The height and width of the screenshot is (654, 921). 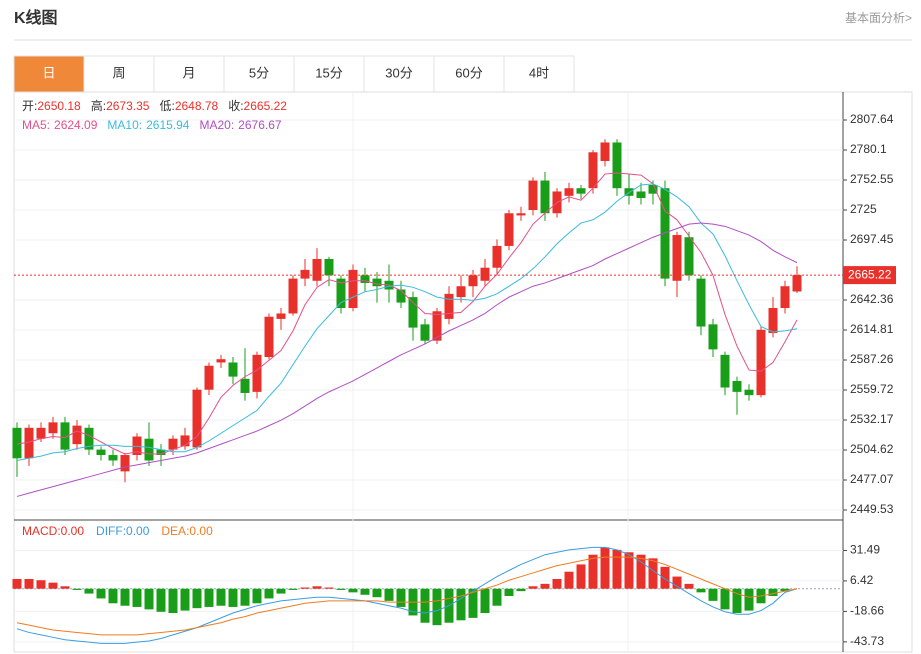 What do you see at coordinates (59, 106) in the screenshot?
I see `legend-part: 2650.18` at bounding box center [59, 106].